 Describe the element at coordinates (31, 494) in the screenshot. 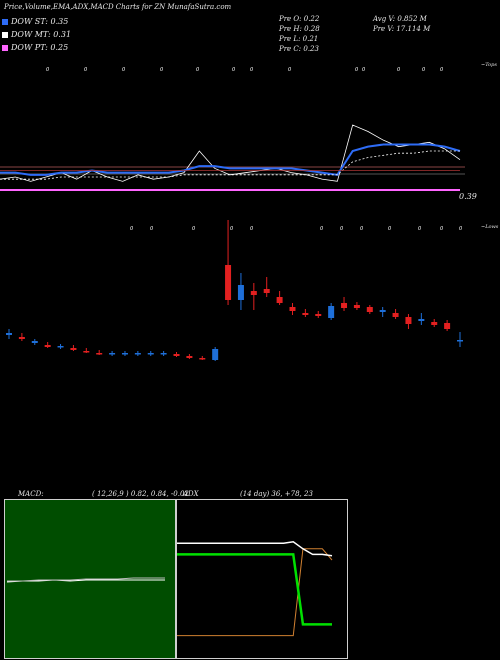

I see `macd-title: MACD:` at that location.